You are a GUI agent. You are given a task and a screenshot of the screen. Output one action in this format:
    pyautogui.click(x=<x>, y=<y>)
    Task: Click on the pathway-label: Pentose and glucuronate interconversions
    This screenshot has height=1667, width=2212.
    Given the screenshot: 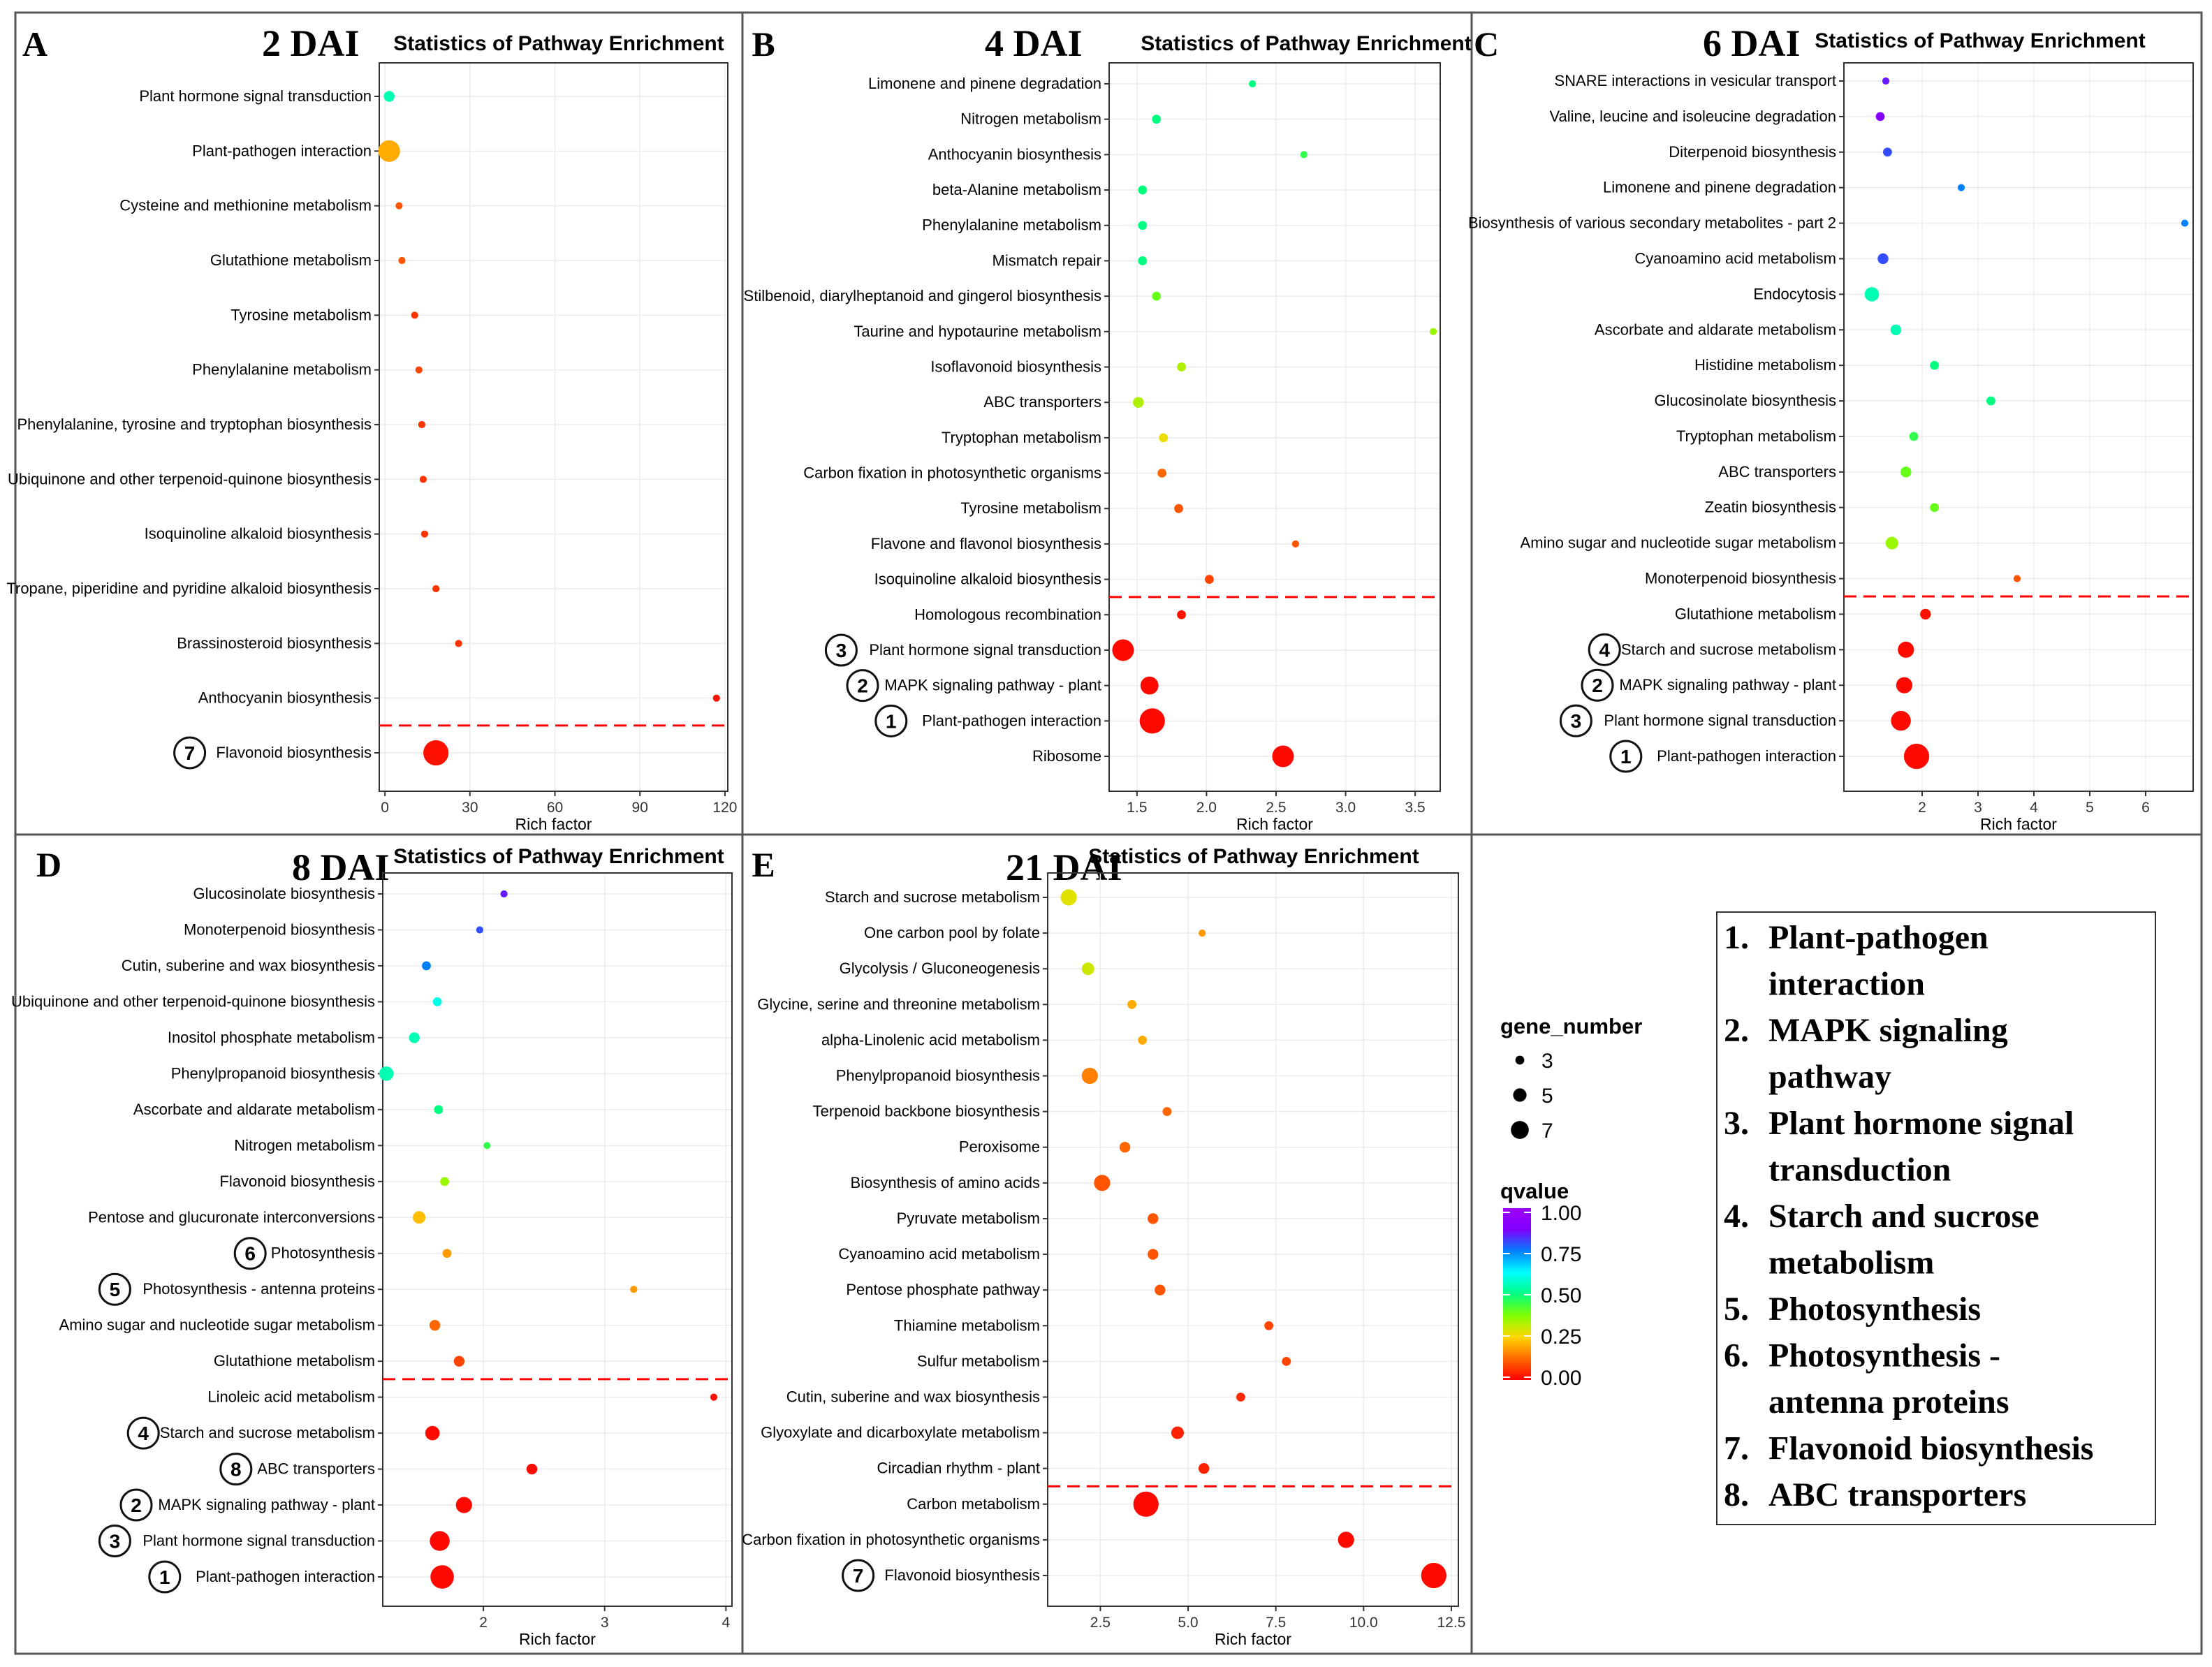 What is the action you would take?
    pyautogui.click(x=231, y=1217)
    